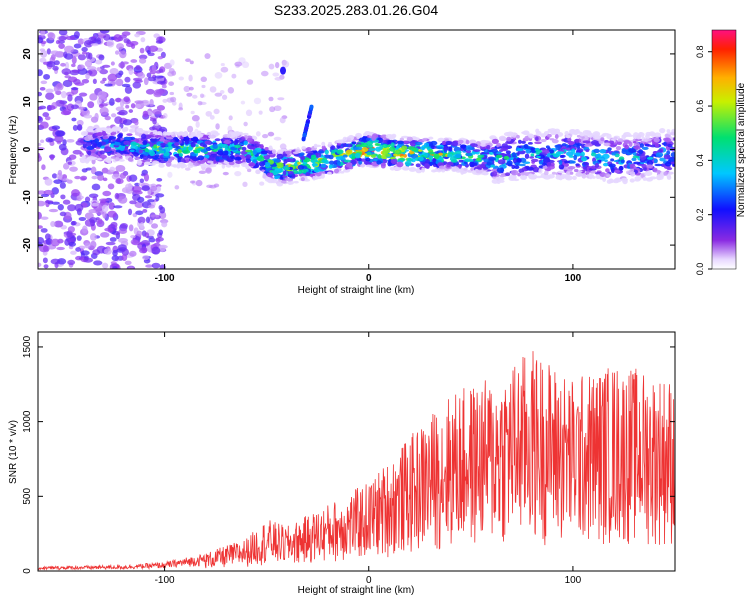 This screenshot has width=750, height=600. What do you see at coordinates (724, 149) in the screenshot?
I see `colorbar-gradient` at bounding box center [724, 149].